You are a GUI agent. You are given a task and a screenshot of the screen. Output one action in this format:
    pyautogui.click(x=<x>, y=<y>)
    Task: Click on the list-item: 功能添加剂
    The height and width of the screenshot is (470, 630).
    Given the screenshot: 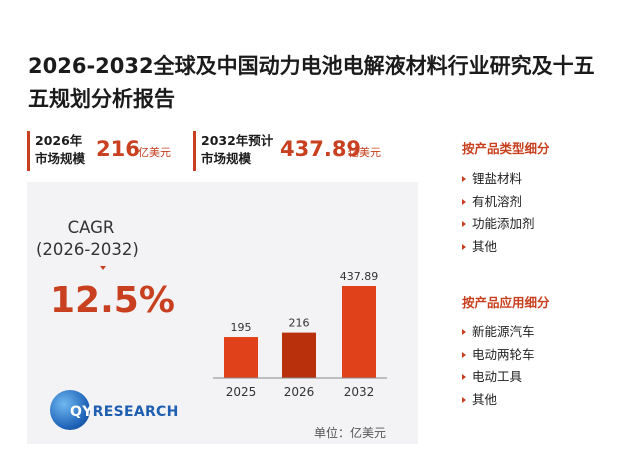 What is the action you would take?
    pyautogui.click(x=498, y=224)
    